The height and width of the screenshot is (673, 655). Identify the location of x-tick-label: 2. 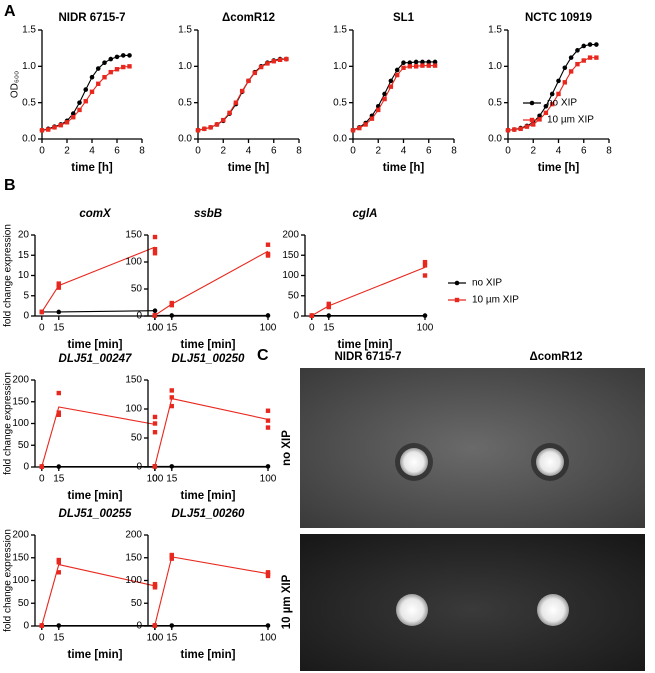
(223, 151).